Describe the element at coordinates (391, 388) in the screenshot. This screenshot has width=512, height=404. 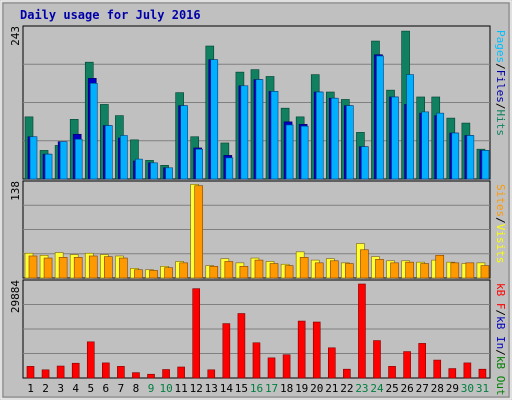
I see `day-label: 25` at that location.